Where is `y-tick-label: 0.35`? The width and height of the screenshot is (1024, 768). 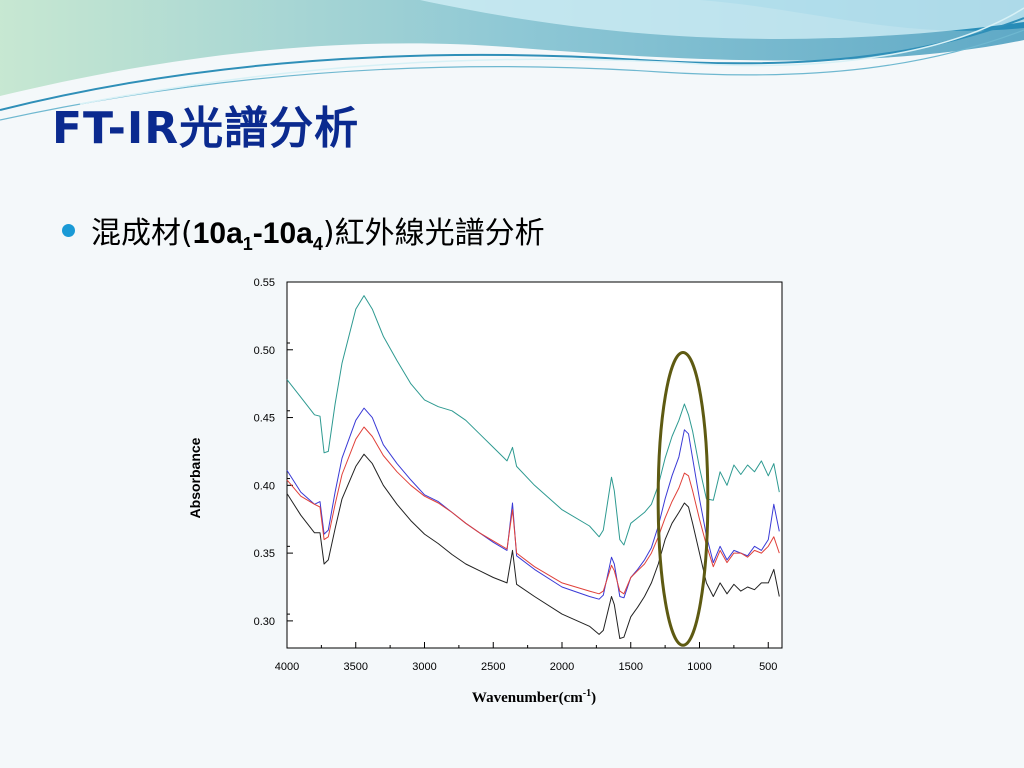 y-tick-label: 0.35 is located at coordinates (264, 554).